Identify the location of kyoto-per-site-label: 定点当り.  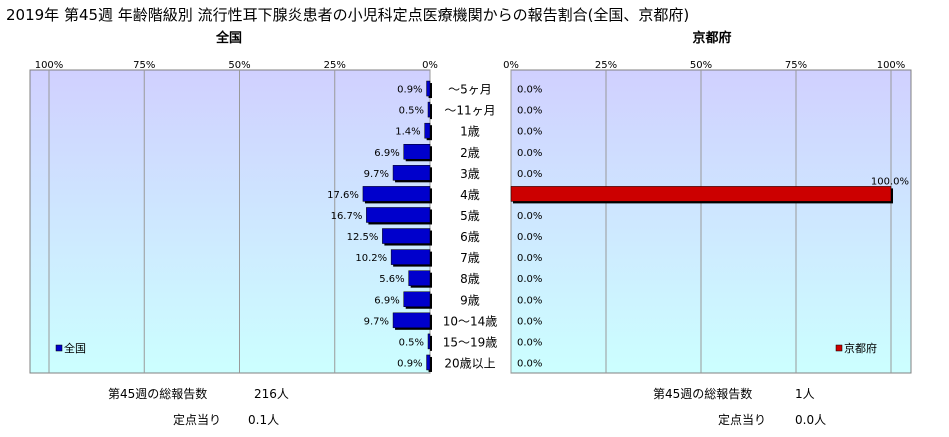
(742, 419).